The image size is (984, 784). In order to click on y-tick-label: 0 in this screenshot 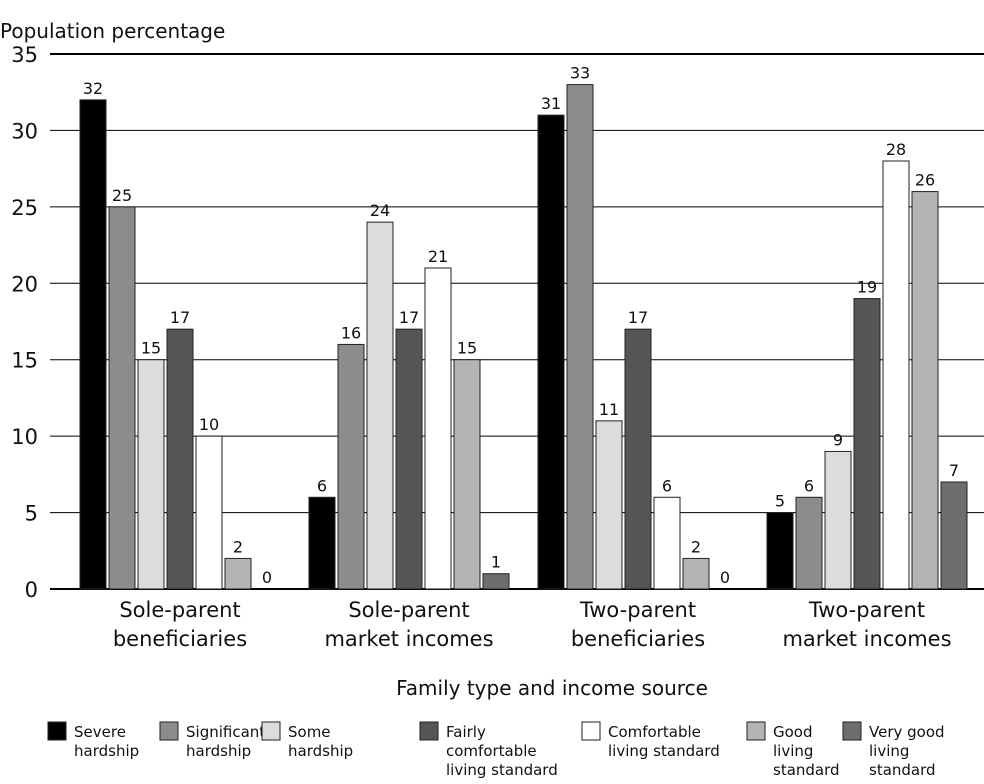, I will do `click(31, 590)`.